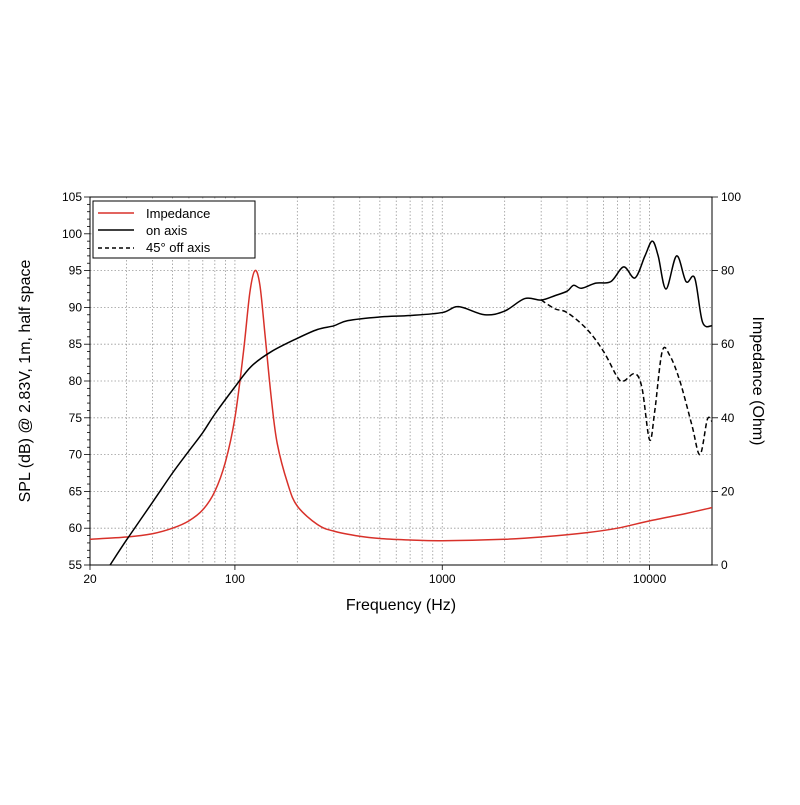 The width and height of the screenshot is (800, 805). Describe the element at coordinates (728, 418) in the screenshot. I see `y2-tick-label: 40` at that location.